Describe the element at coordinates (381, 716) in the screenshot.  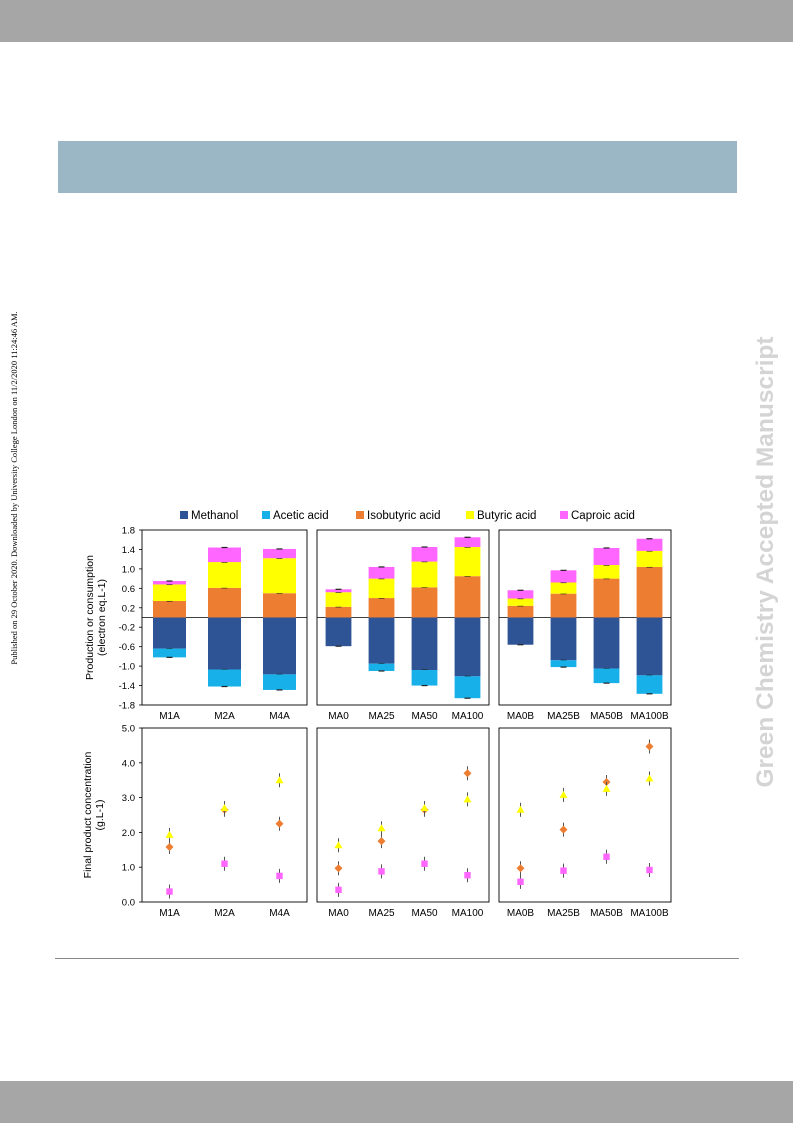
I see `x-tick-label-top: MA25` at that location.